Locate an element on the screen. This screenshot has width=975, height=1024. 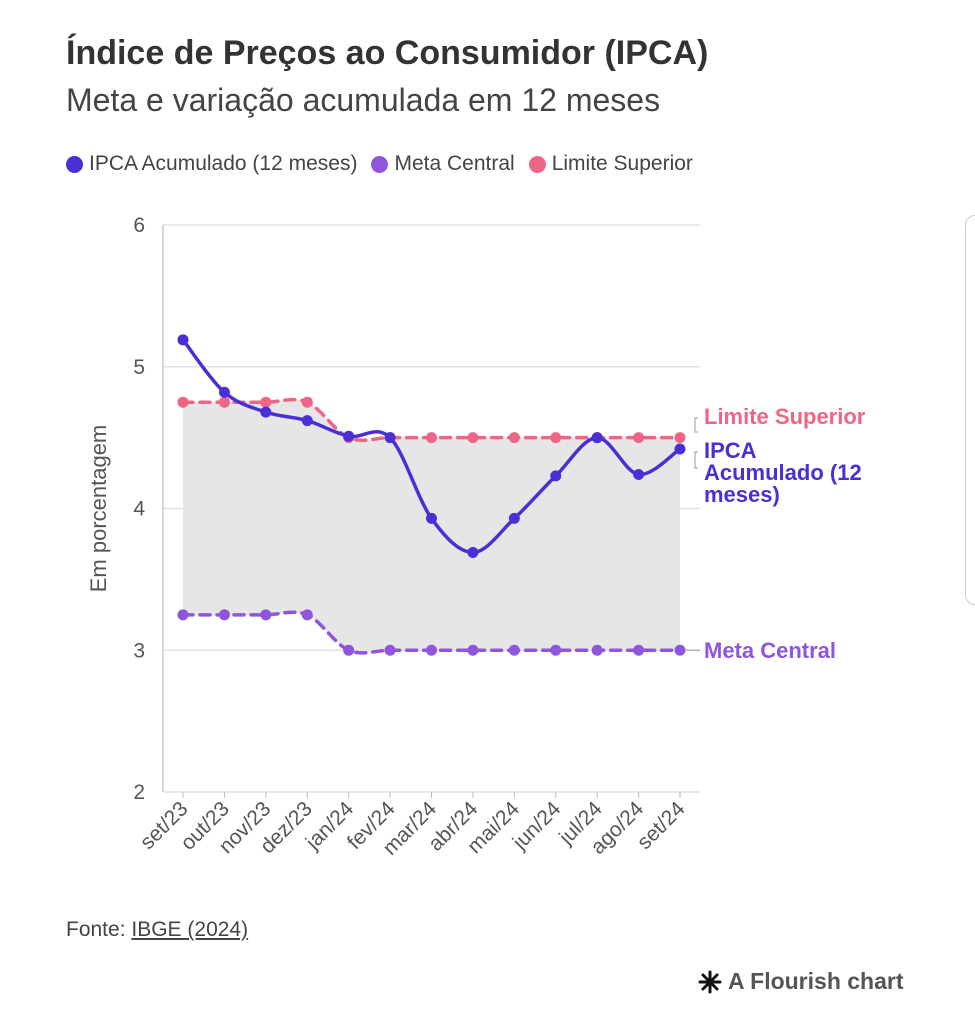
source-prefix: Fonte: is located at coordinates (99, 929).